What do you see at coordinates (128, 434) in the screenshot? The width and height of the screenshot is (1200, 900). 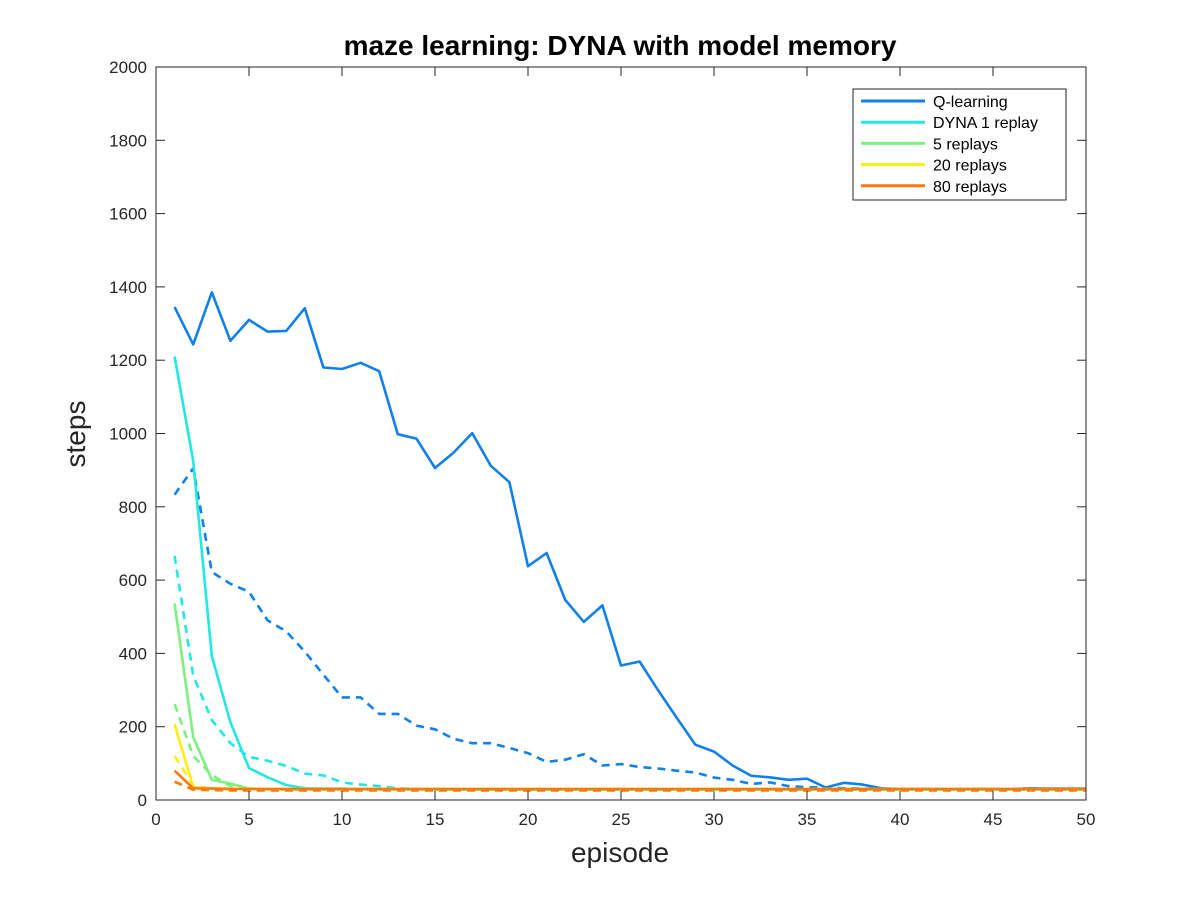 I see `y-tick-label: 1000` at bounding box center [128, 434].